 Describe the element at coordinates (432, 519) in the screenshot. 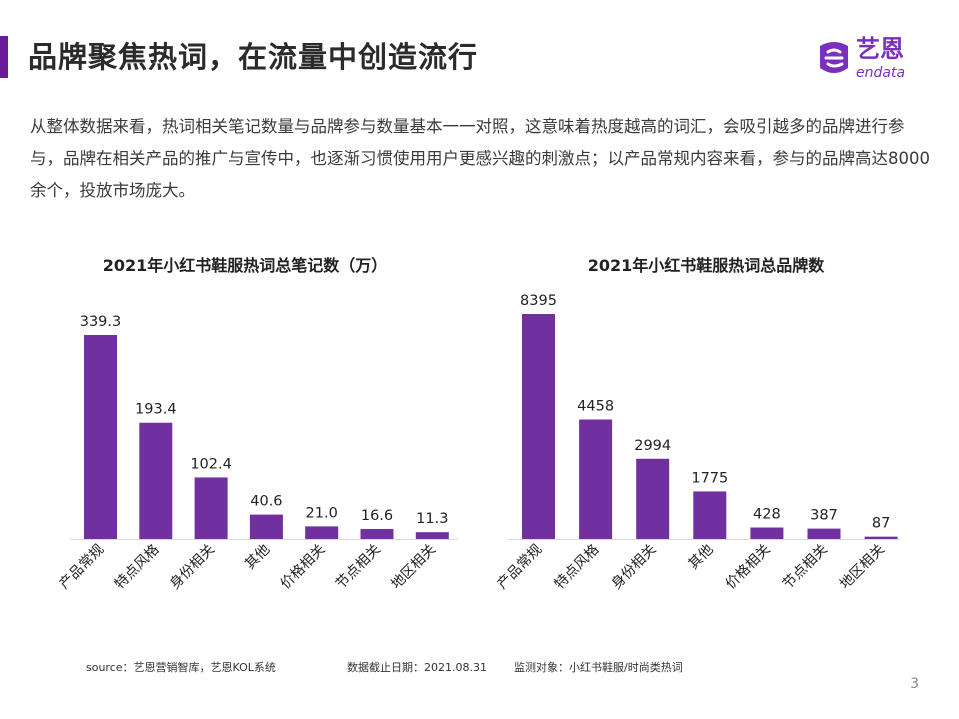

I see `data-label: 11.3` at that location.